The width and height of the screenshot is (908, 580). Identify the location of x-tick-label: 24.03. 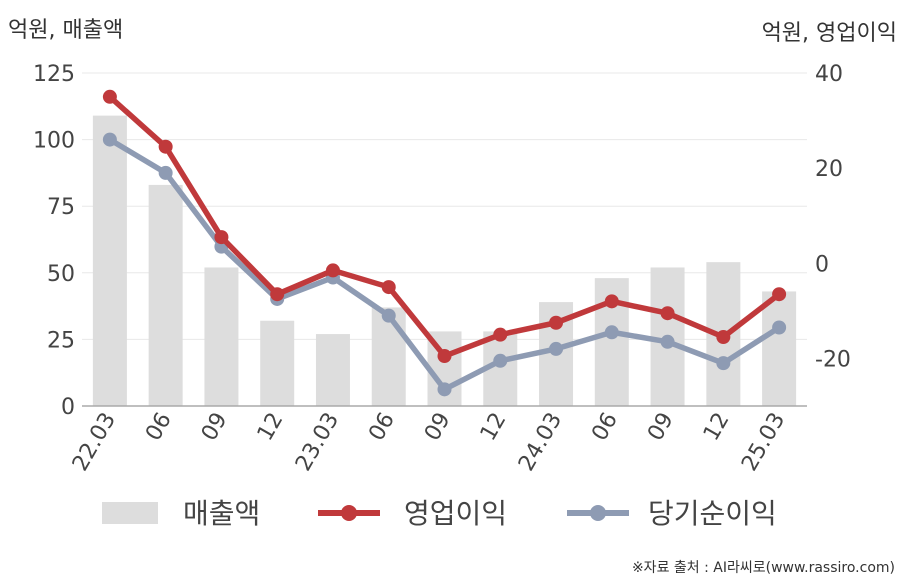
(540, 442).